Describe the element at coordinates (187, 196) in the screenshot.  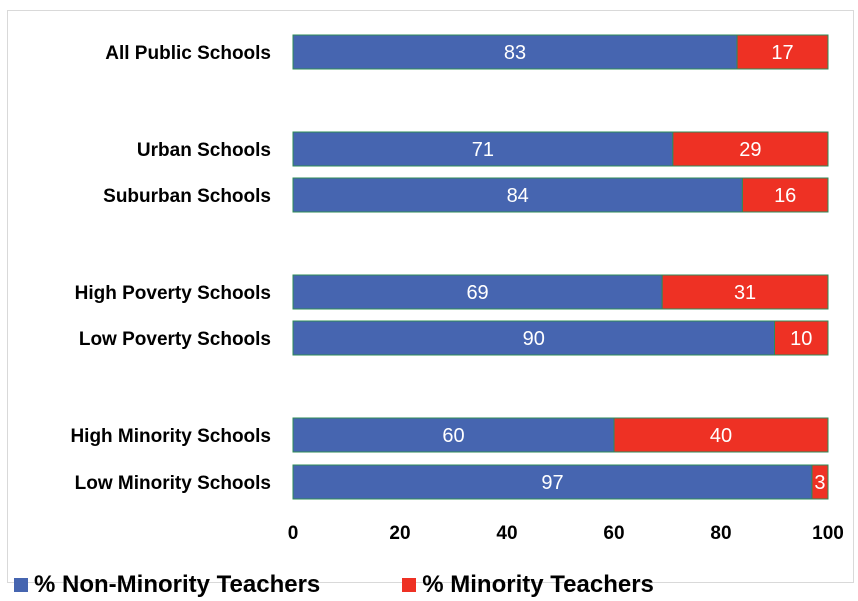
I see `category-label: Suburban Schools` at that location.